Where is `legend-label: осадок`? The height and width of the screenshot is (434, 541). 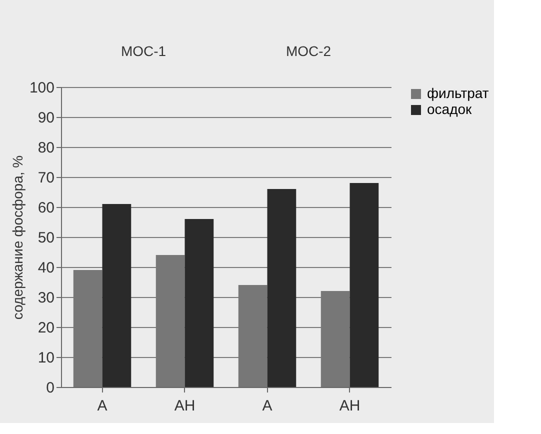
legend-label: осадок is located at coordinates (450, 109).